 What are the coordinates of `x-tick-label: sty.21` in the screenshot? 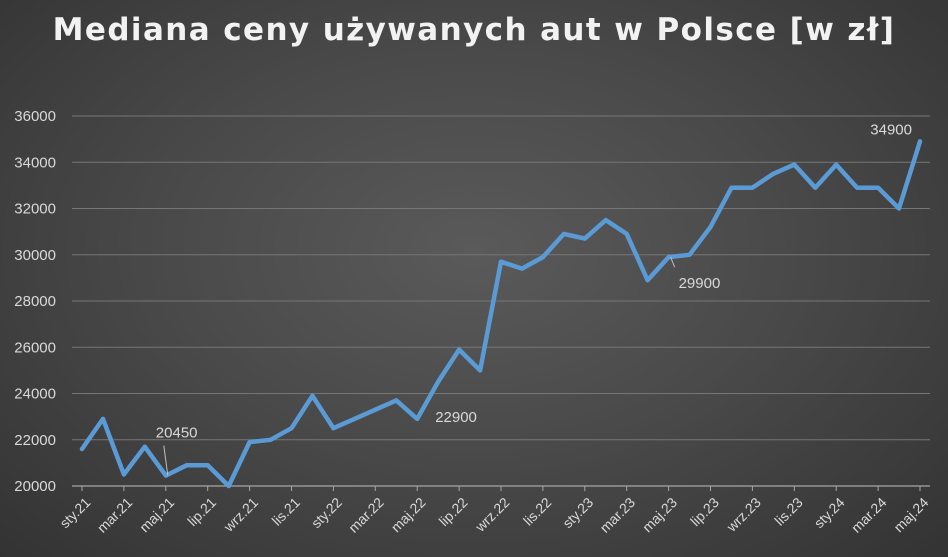 It's located at (74, 512).